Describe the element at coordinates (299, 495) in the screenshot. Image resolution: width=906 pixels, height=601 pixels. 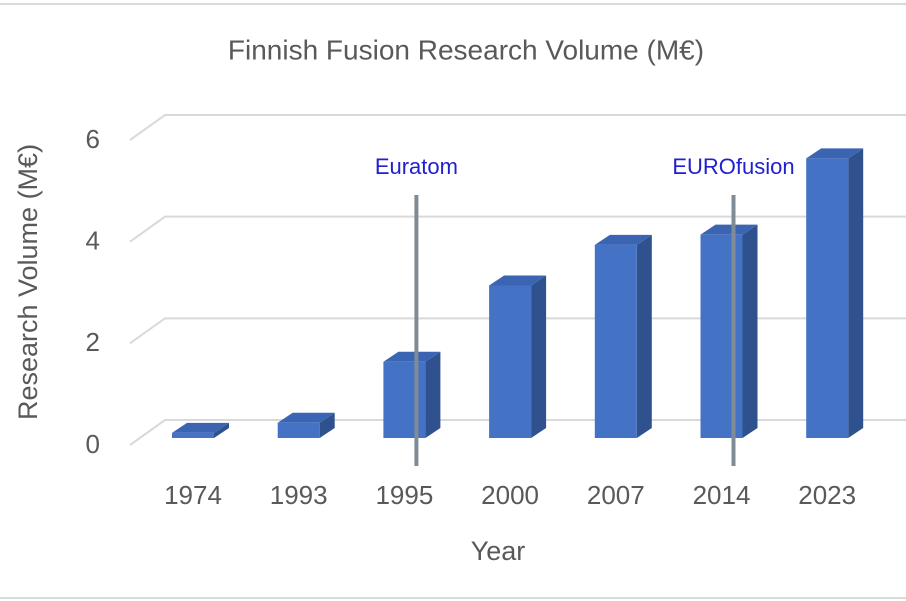
I see `x-tick-label: 1993` at that location.